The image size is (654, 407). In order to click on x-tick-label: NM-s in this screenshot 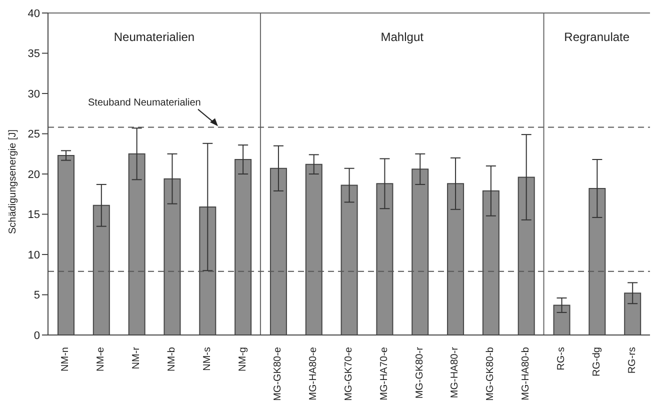, I will do `click(207, 359)`.